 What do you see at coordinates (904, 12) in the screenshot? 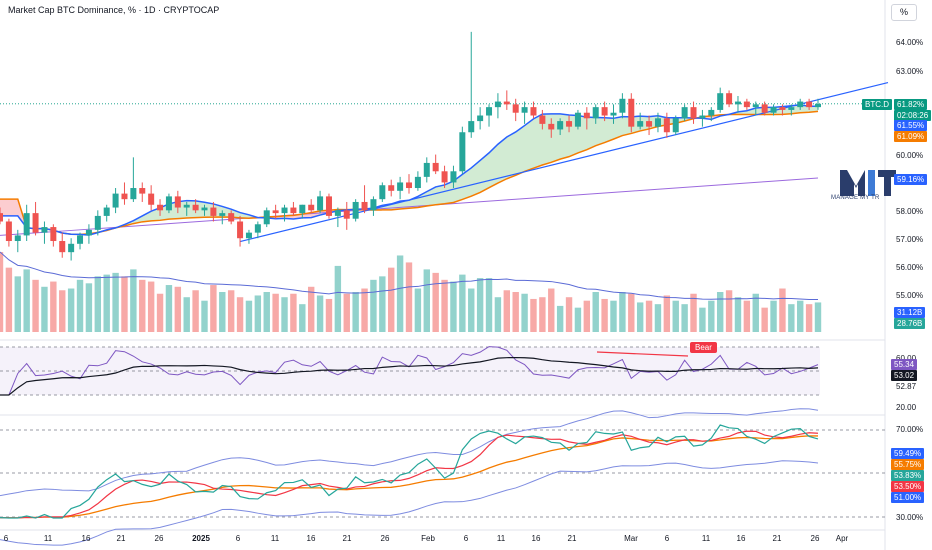
I see `percent-scale-button: %` at bounding box center [904, 12].